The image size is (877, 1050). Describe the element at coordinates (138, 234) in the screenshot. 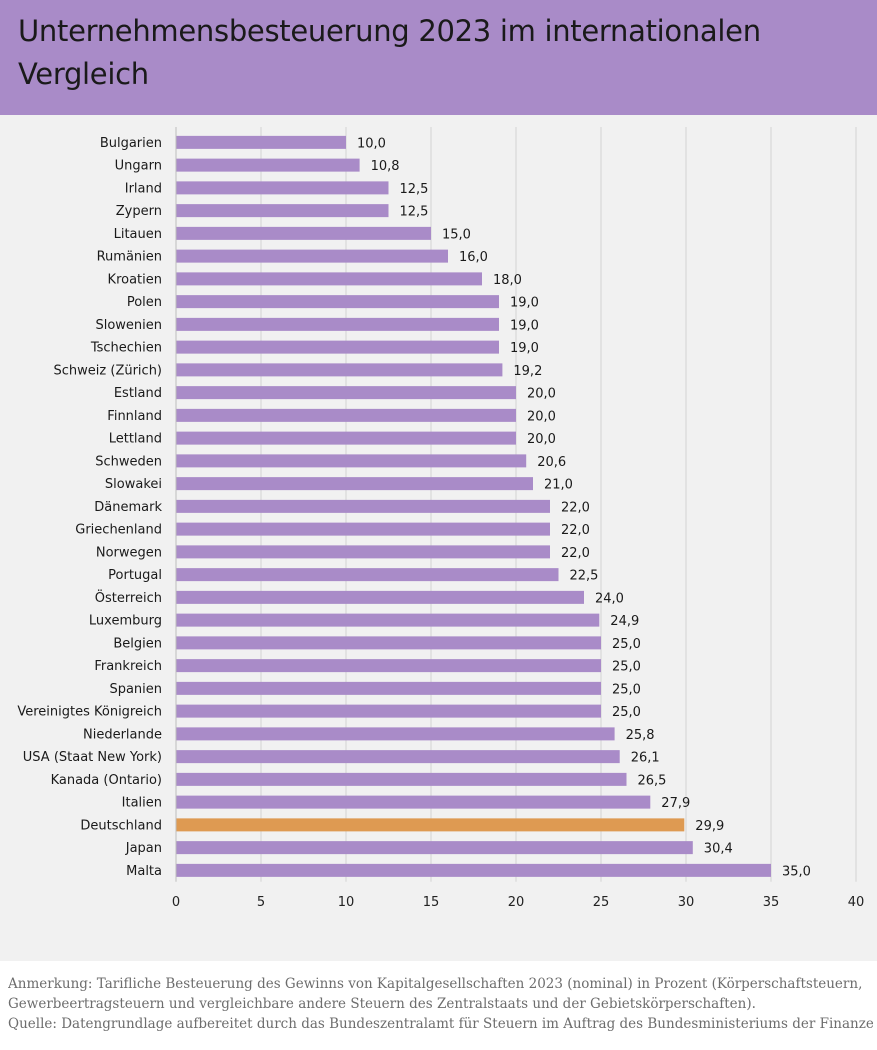

I see `category-label: Litauen` at that location.